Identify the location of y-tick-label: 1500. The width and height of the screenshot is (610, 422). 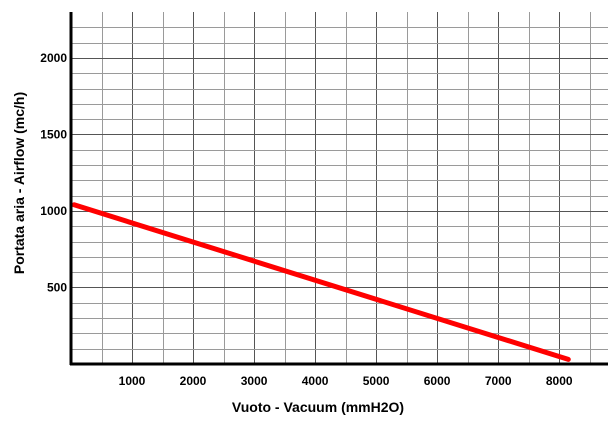
(53, 134).